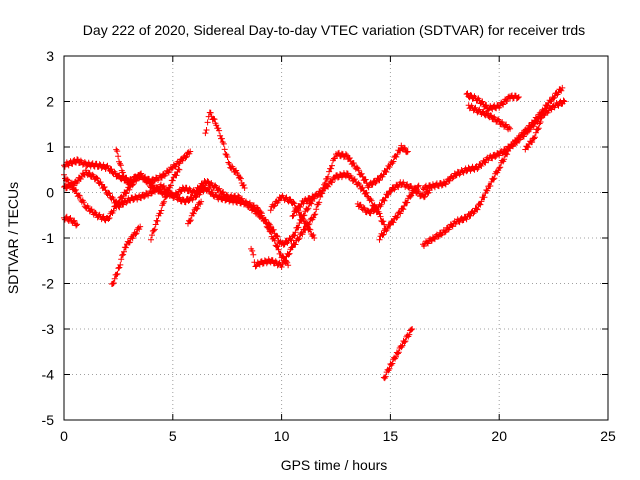 Image resolution: width=640 pixels, height=480 pixels. Describe the element at coordinates (48, 329) in the screenshot. I see `y-tick-label: -3` at that location.